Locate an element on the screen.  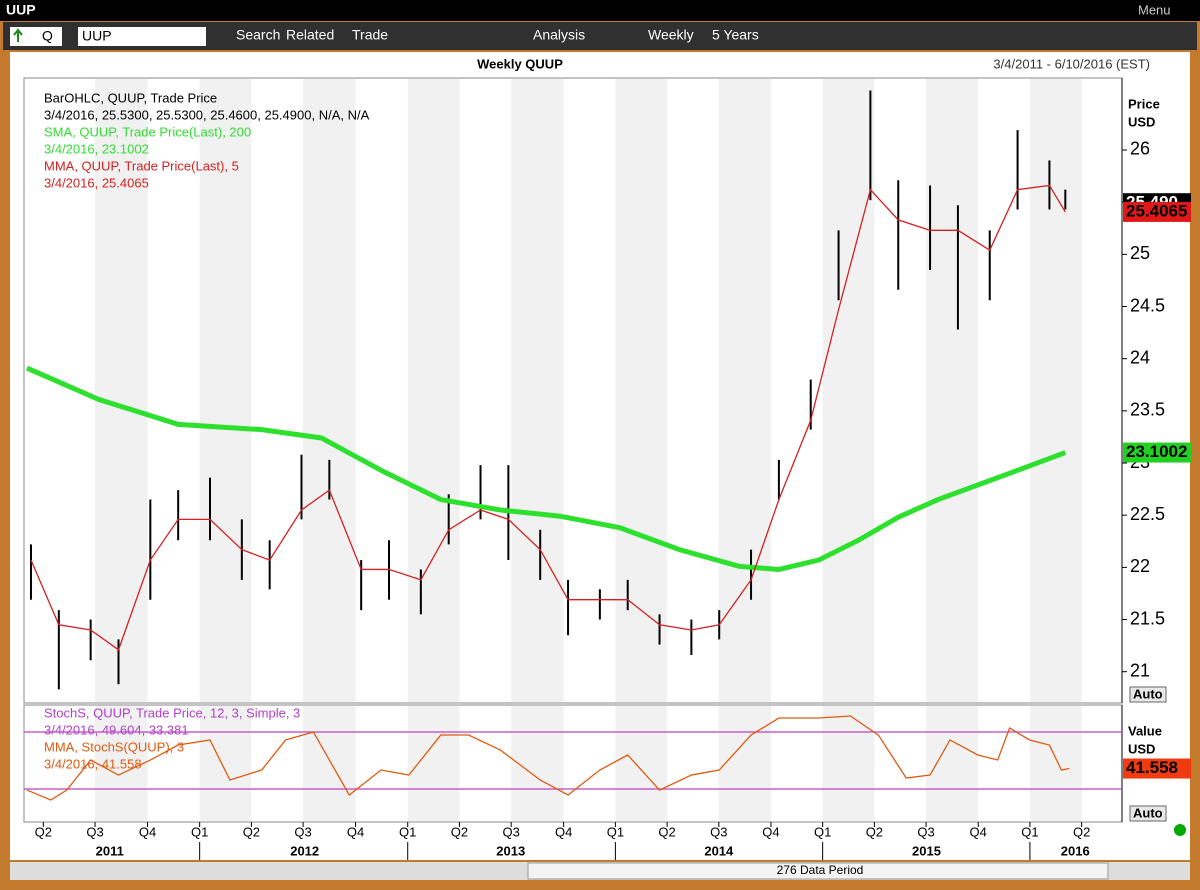
toolbar-item: 5 Years is located at coordinates (735, 35).